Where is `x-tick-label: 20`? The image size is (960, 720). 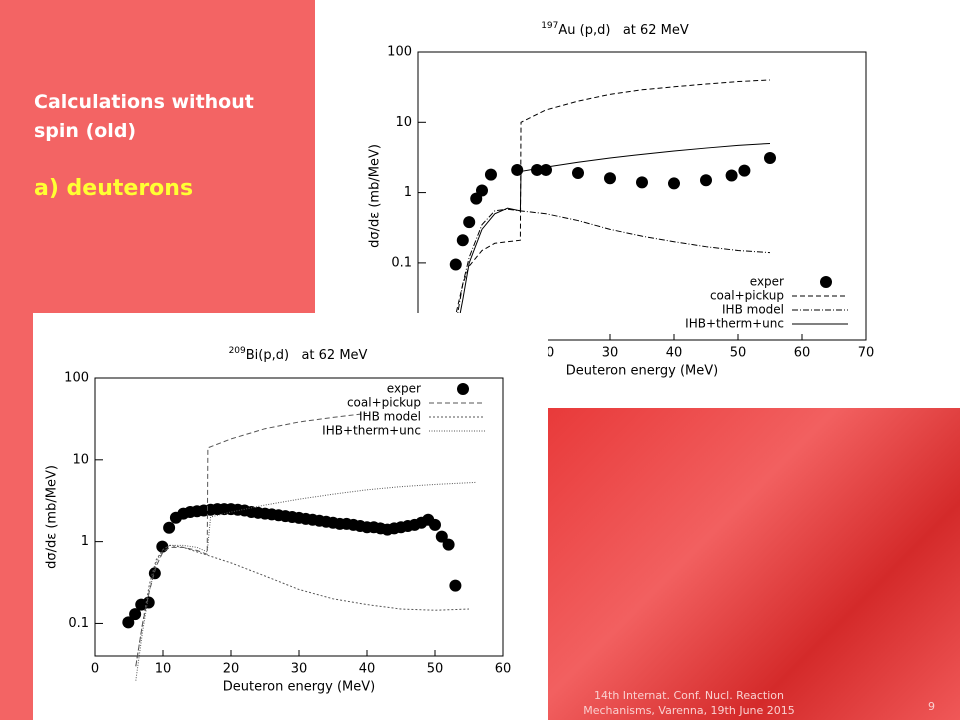
x-tick-label: 20 is located at coordinates (231, 669).